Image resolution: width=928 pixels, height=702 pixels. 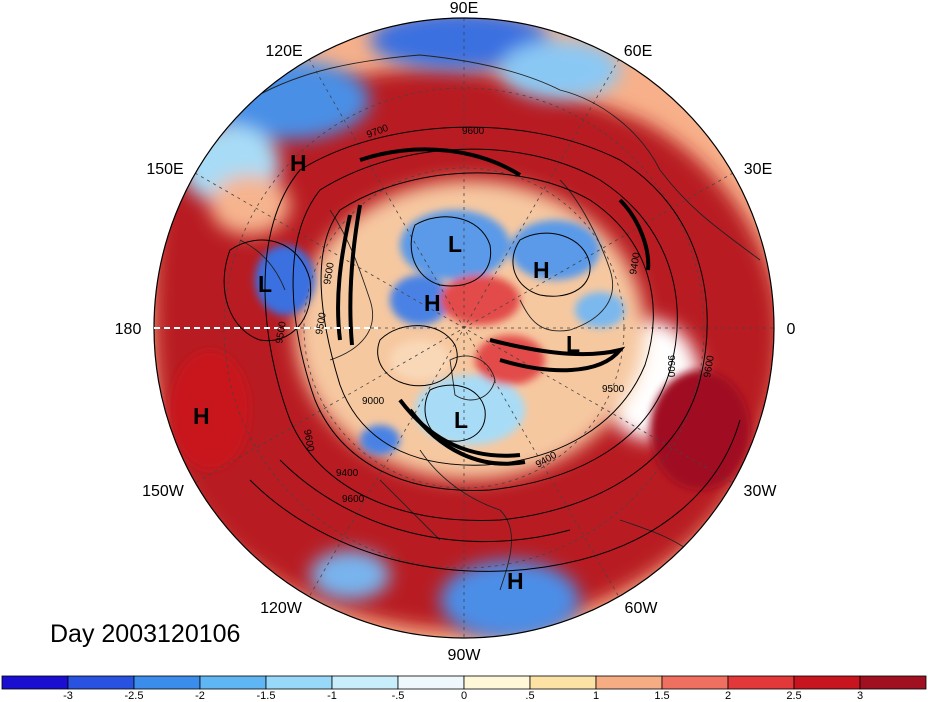 I want to click on contour-label: 9000, so click(x=373, y=401).